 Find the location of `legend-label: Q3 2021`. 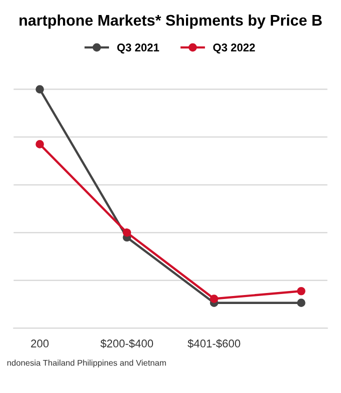

legend-label: Q3 2021 is located at coordinates (138, 49).